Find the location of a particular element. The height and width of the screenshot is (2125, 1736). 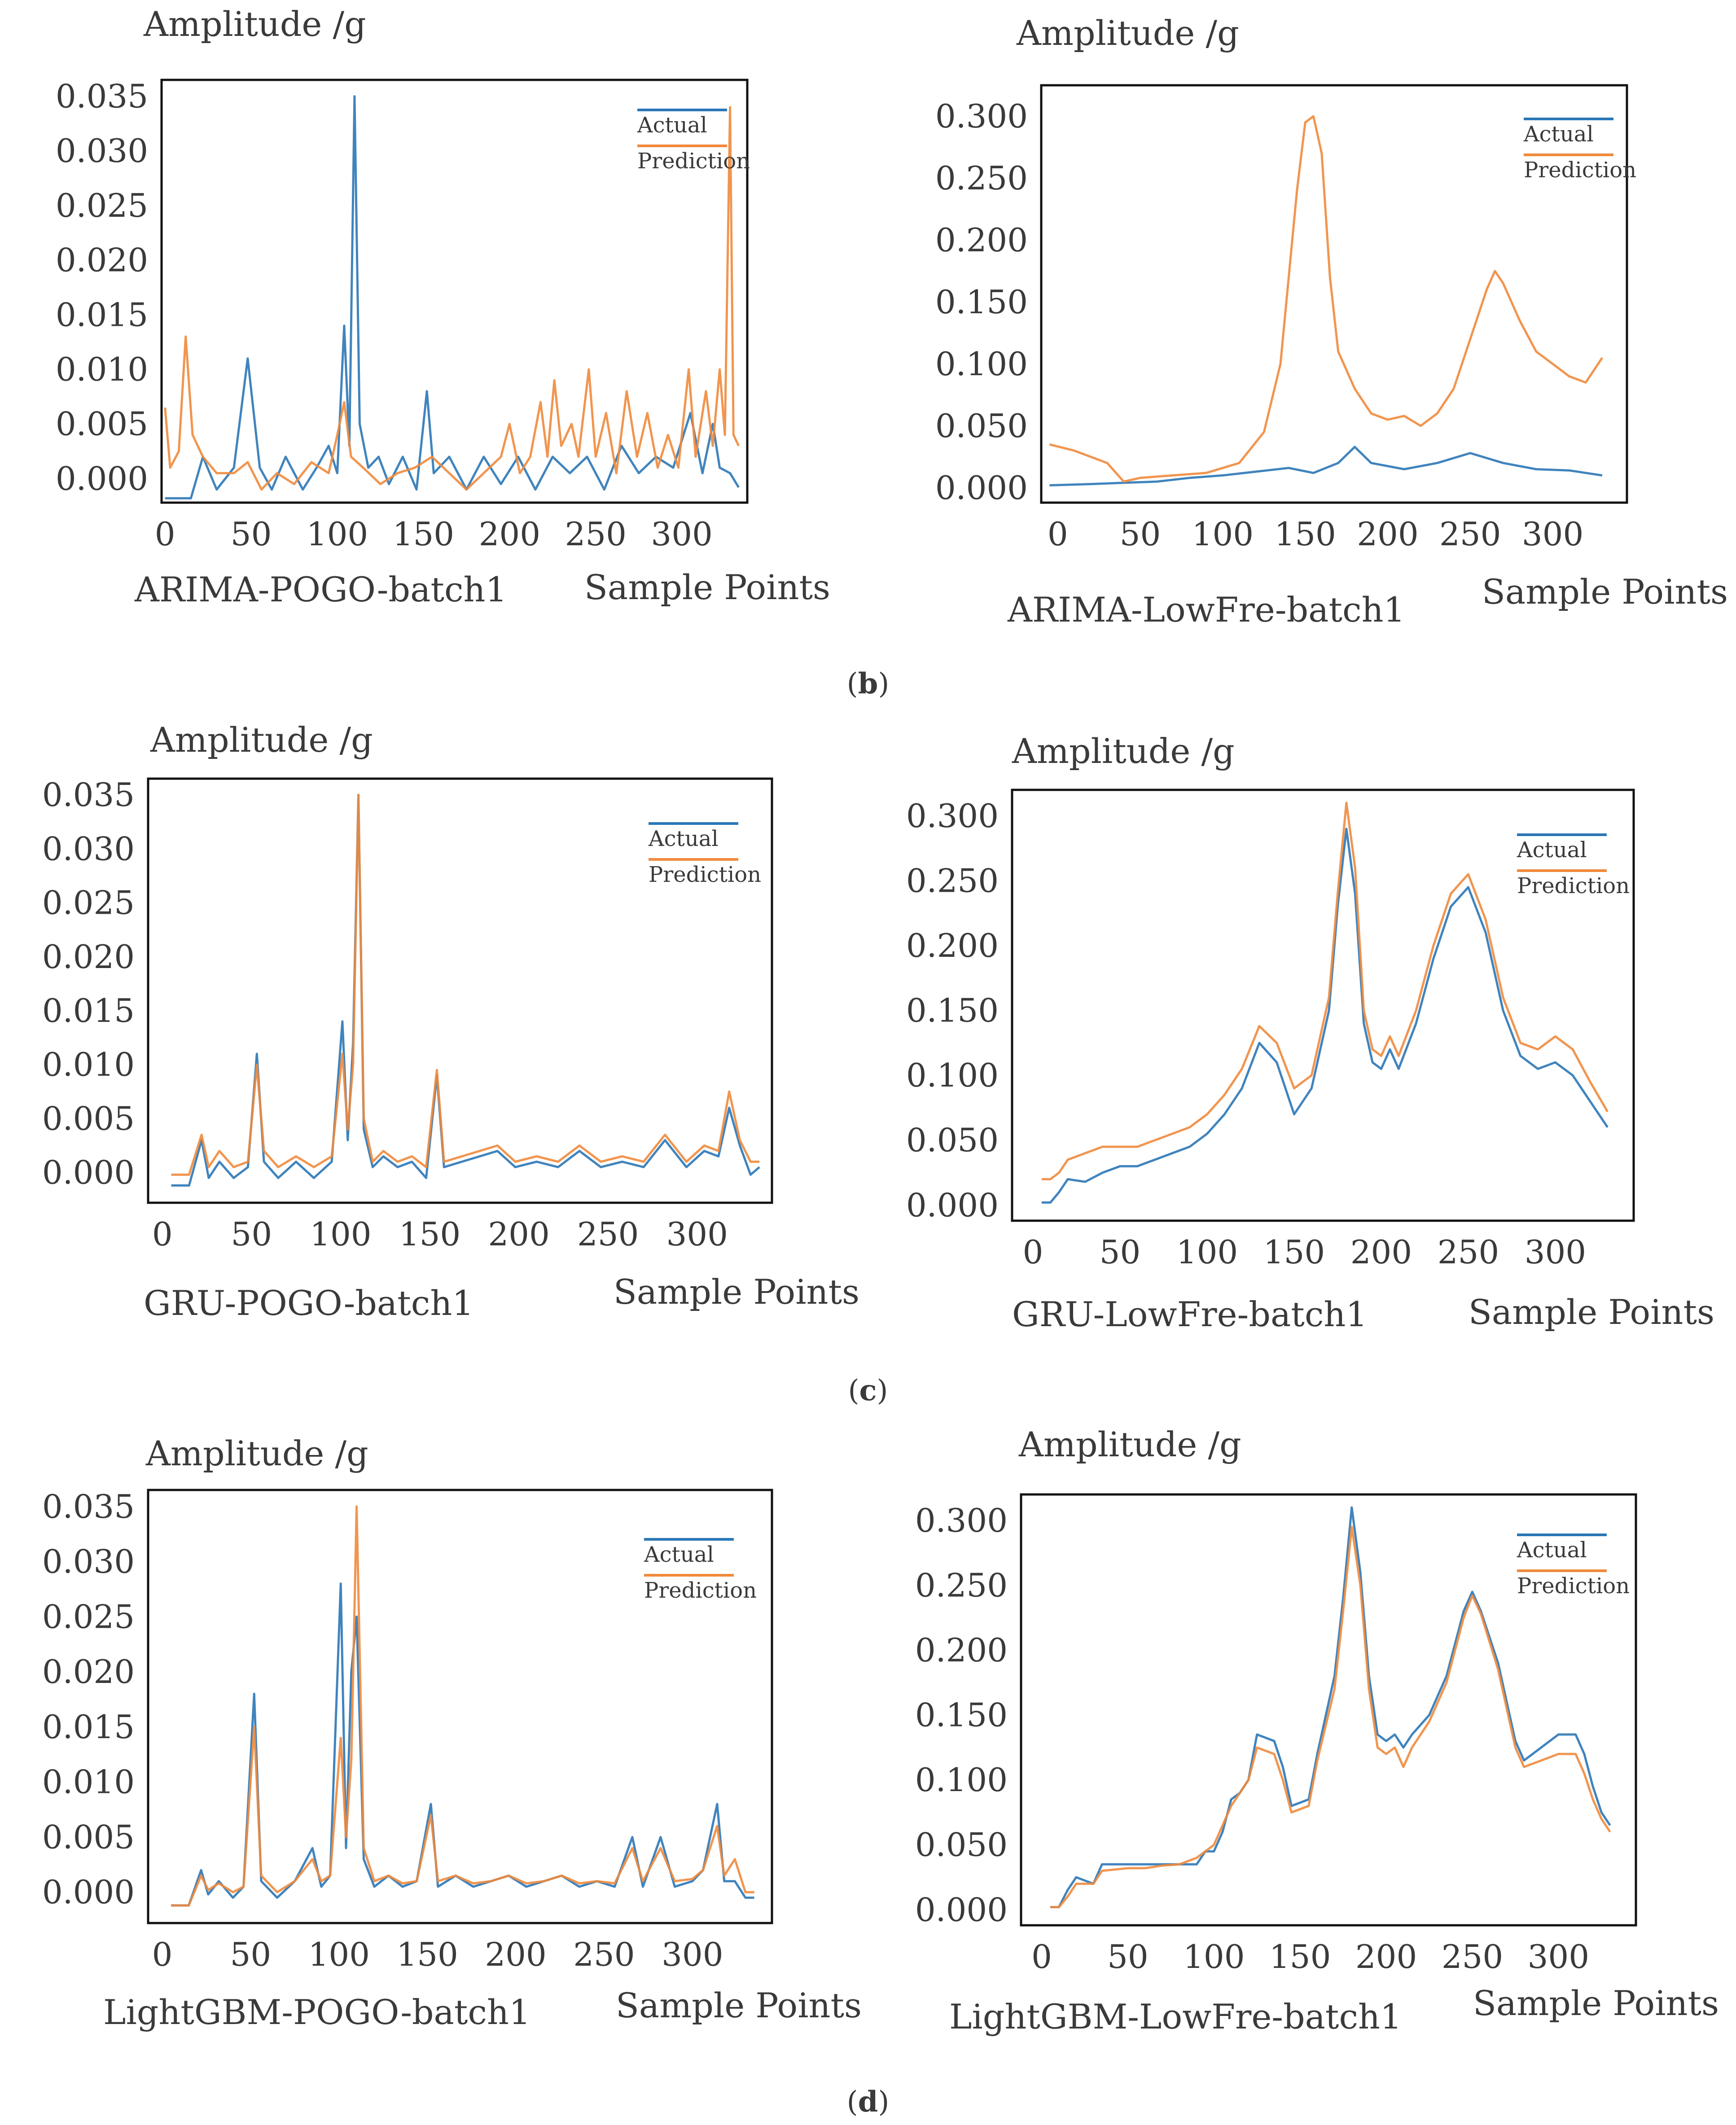

arima-pogo-x-tick-label: 100 is located at coordinates (338, 534).